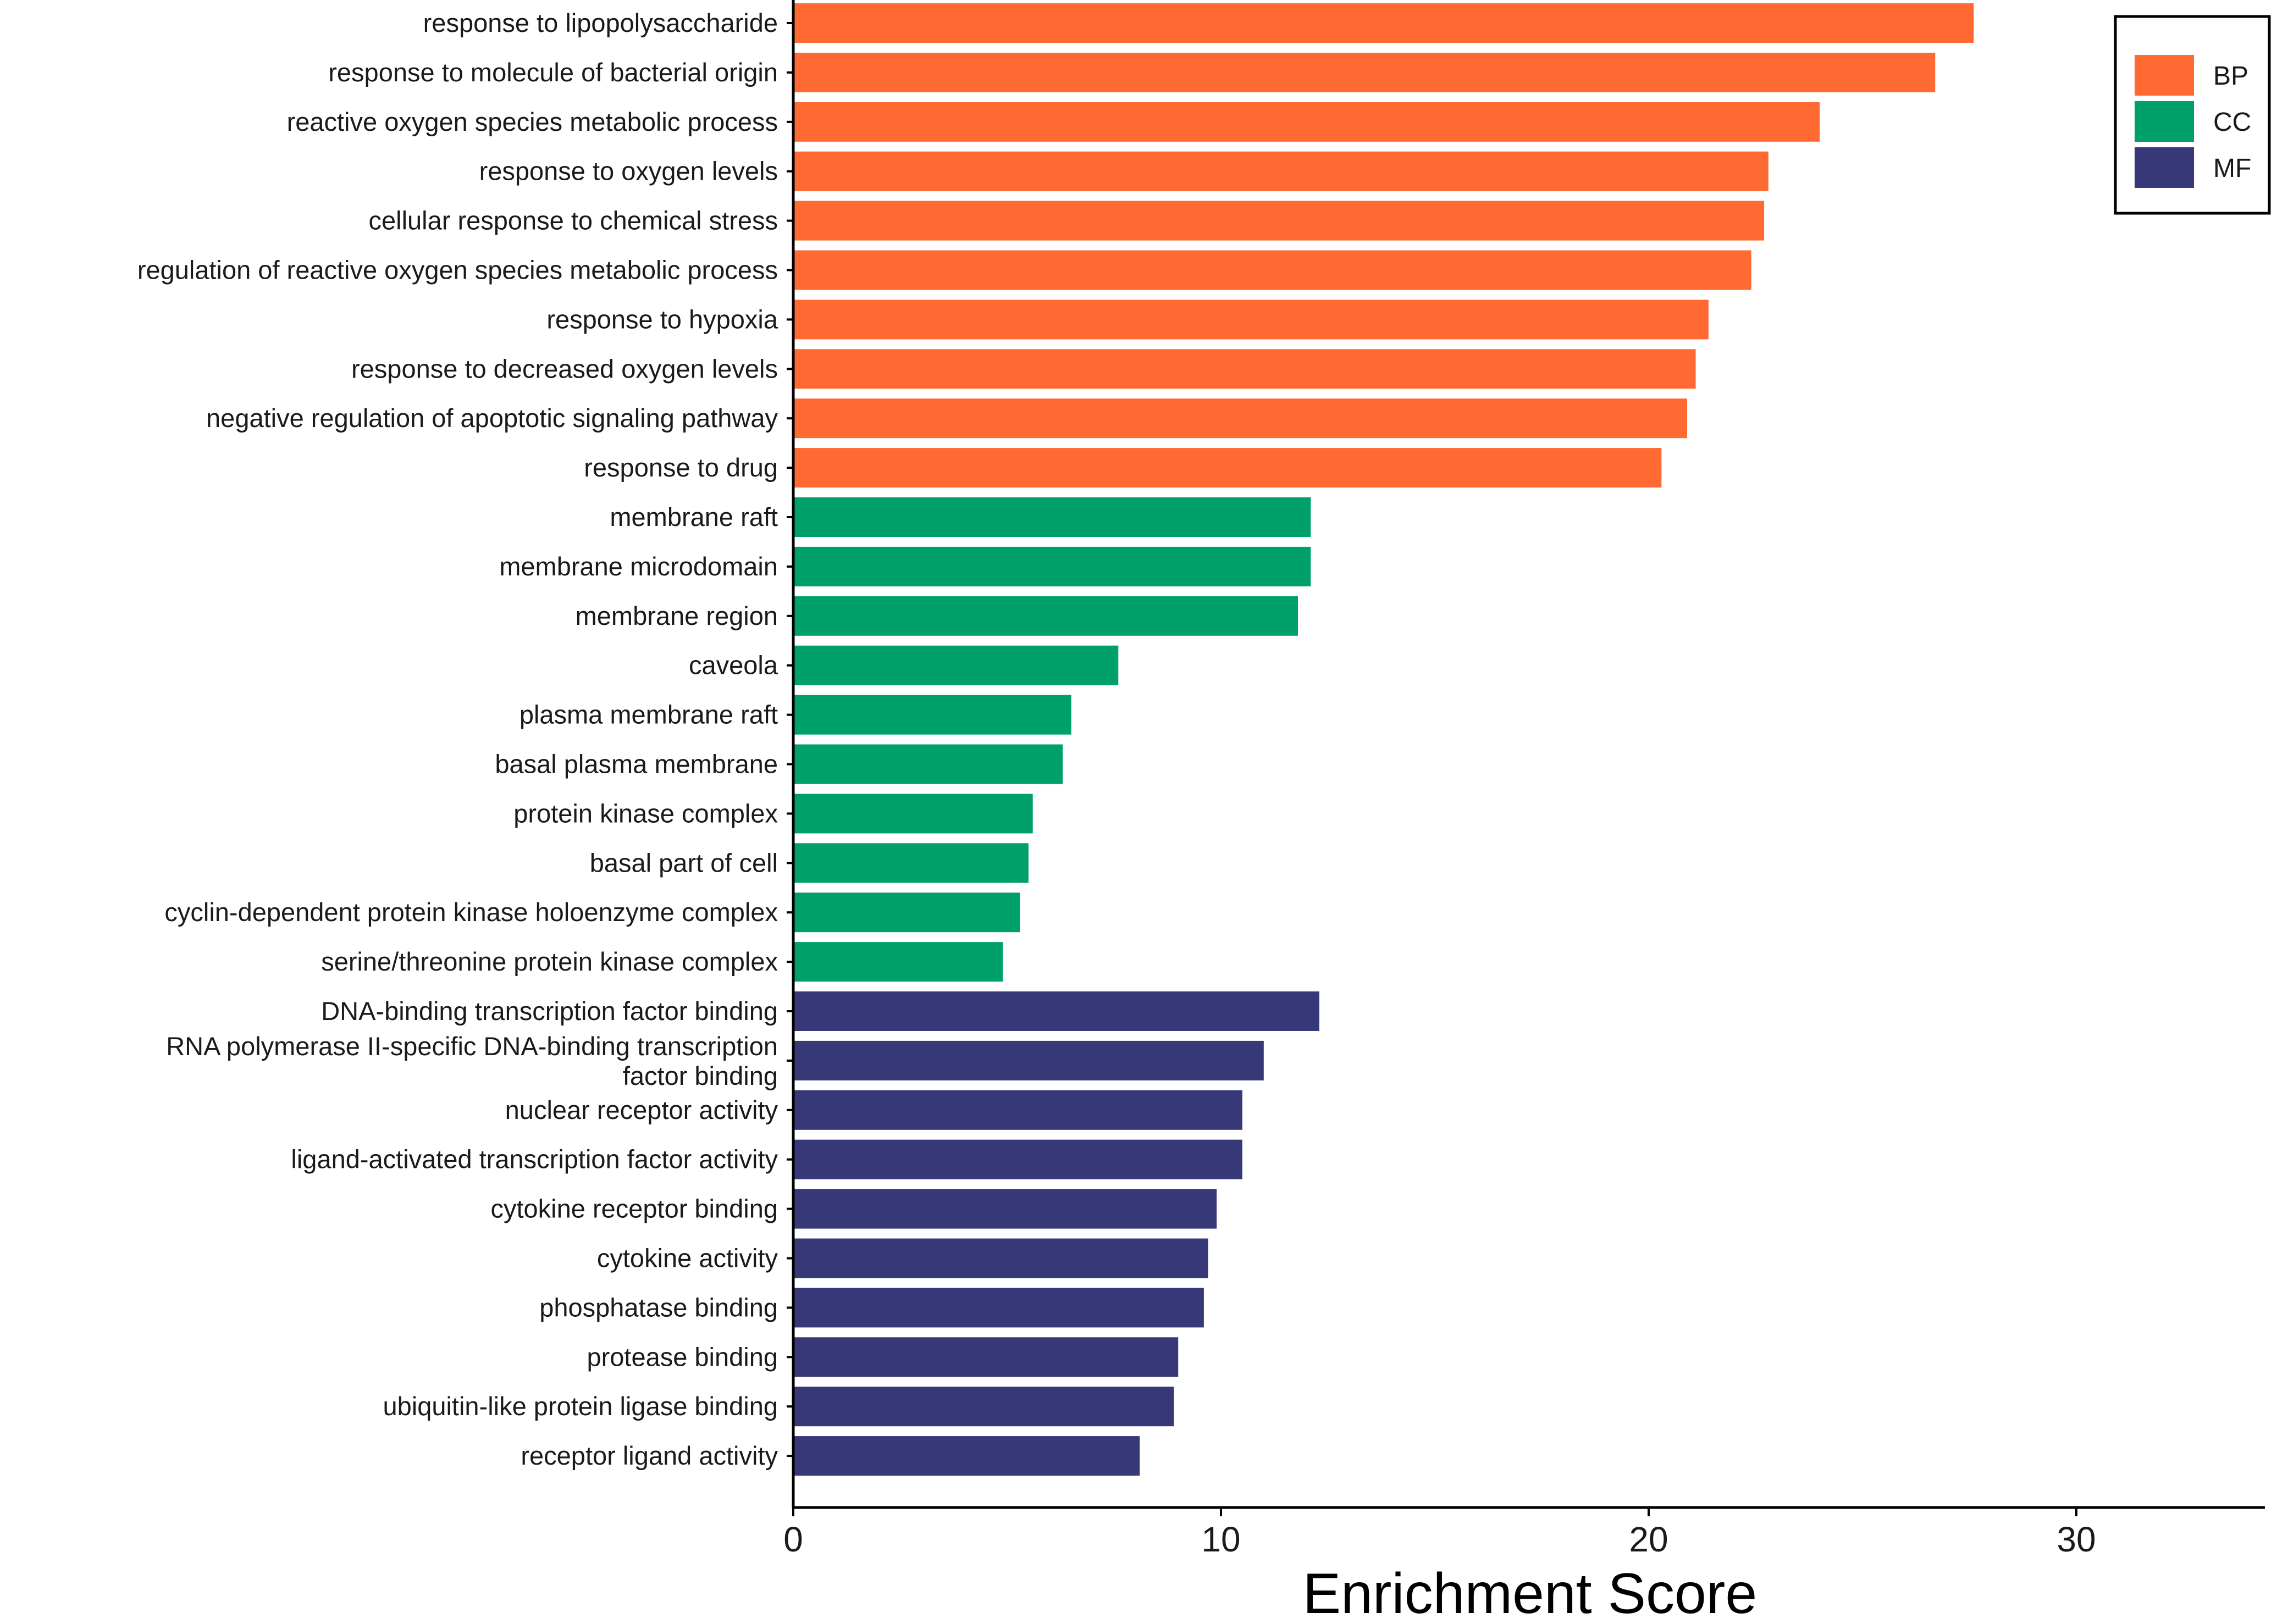 Image resolution: width=2277 pixels, height=1624 pixels. Describe the element at coordinates (649, 1455) in the screenshot. I see `category-label: receptor ligand activity` at that location.